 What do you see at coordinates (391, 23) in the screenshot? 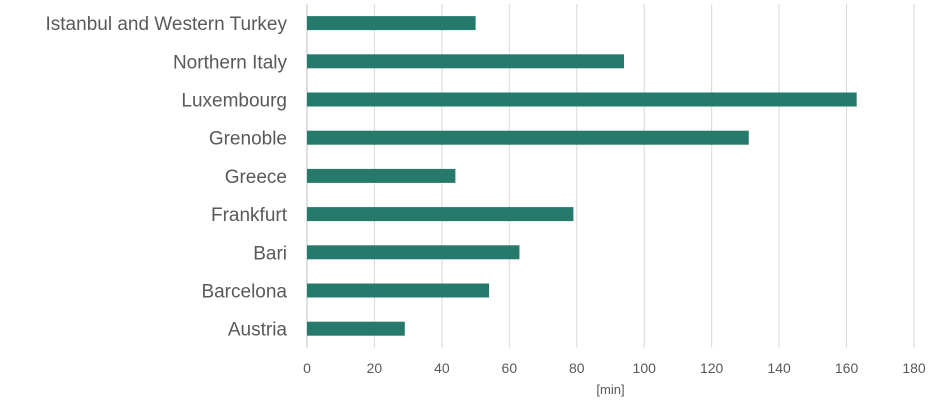
I see `bar-istanbul-and-western-turkey` at bounding box center [391, 23].